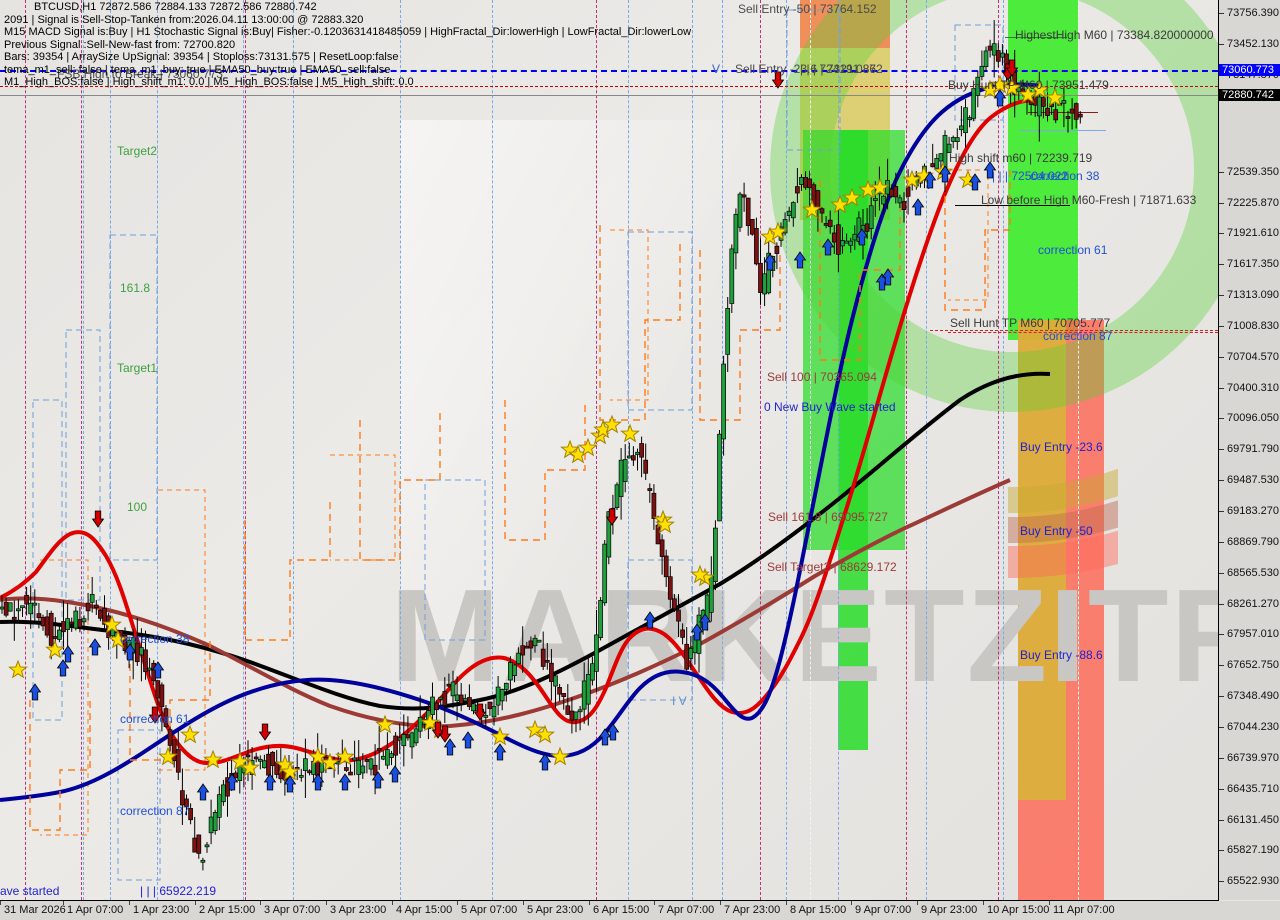 The image size is (1280, 920). What do you see at coordinates (609, 95) in the screenshot?
I see `hline-gray-price` at bounding box center [609, 95].